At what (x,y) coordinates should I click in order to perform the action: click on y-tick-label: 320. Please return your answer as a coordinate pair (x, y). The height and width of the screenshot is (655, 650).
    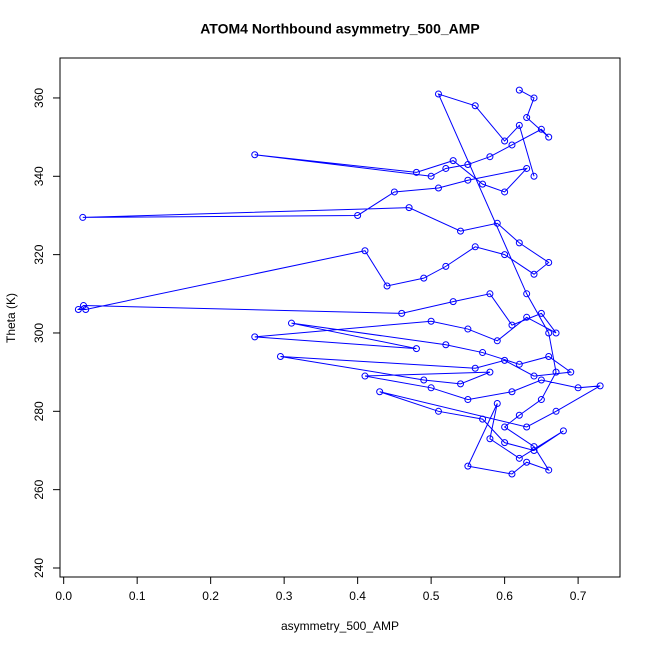
    Looking at the image, I should click on (39, 254).